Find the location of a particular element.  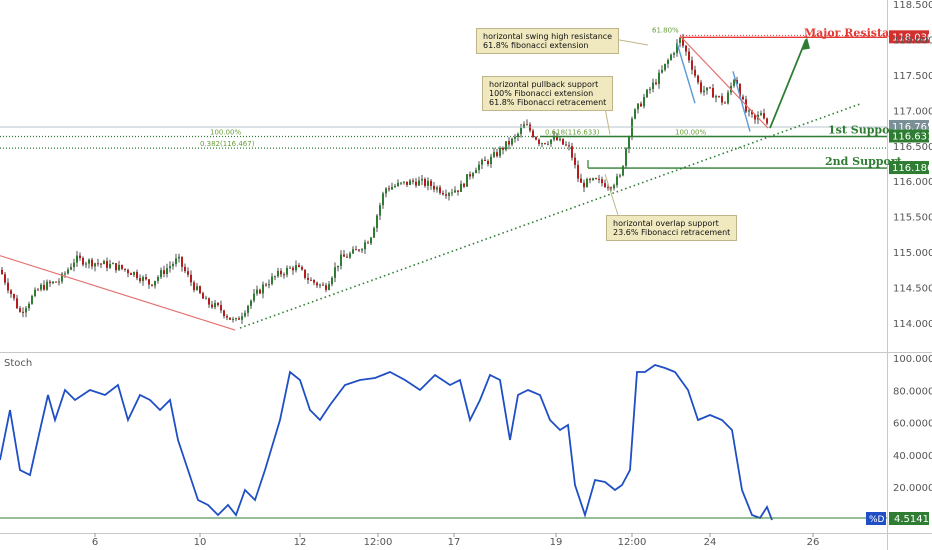

time-tick-label: 17 is located at coordinates (454, 542).